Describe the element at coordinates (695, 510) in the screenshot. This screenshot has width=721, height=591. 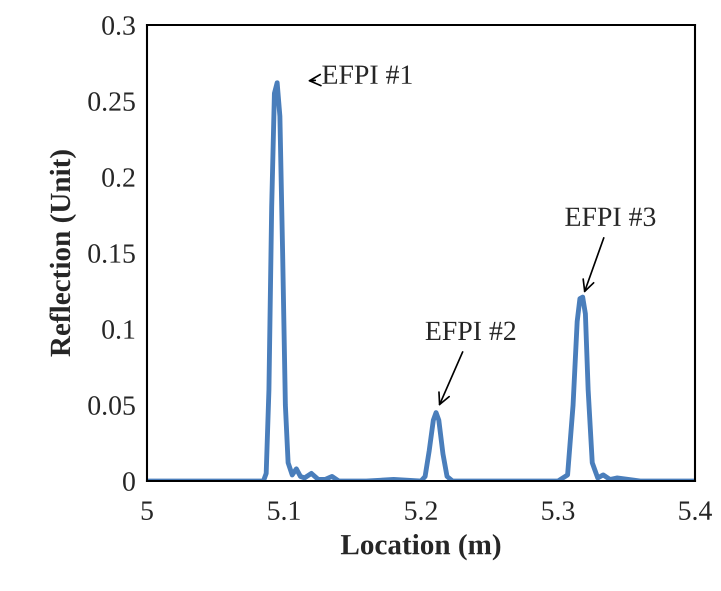
I see `x-tick-label: 5.4` at that location.